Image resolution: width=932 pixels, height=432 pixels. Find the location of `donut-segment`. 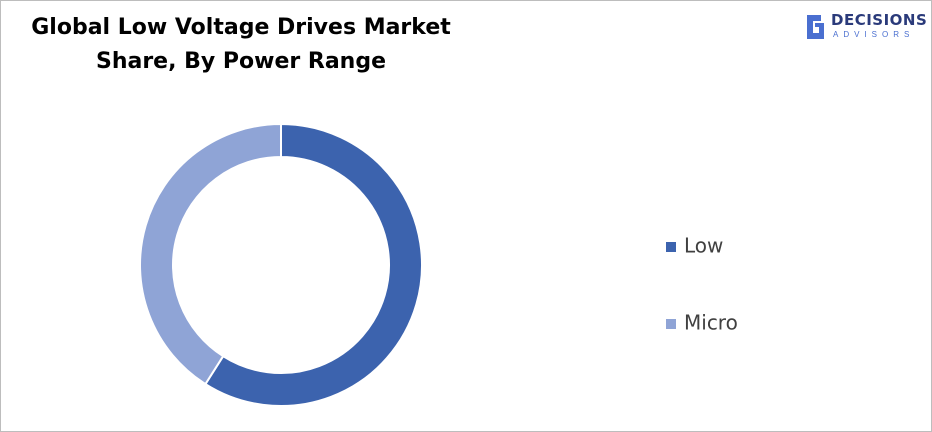

donut-segment is located at coordinates (210, 254).